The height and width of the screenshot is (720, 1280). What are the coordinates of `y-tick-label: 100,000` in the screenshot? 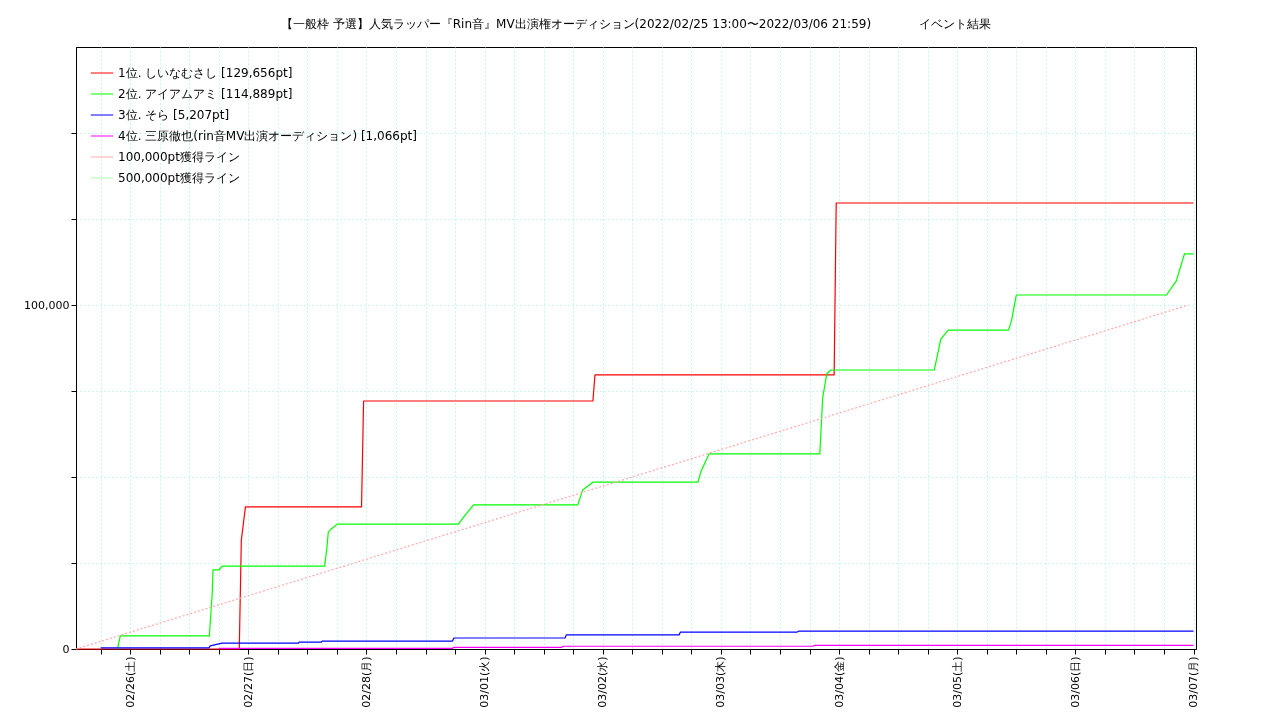 It's located at (47, 305).